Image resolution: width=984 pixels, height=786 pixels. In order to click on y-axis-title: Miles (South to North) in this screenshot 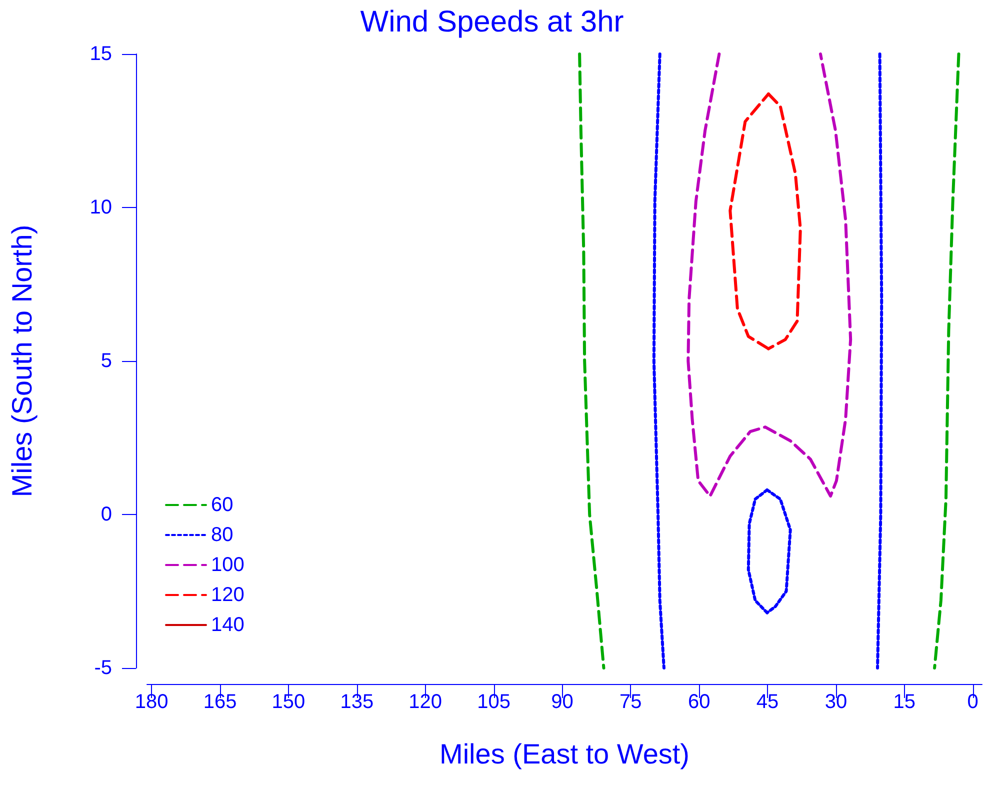, I will do `click(22, 361)`.